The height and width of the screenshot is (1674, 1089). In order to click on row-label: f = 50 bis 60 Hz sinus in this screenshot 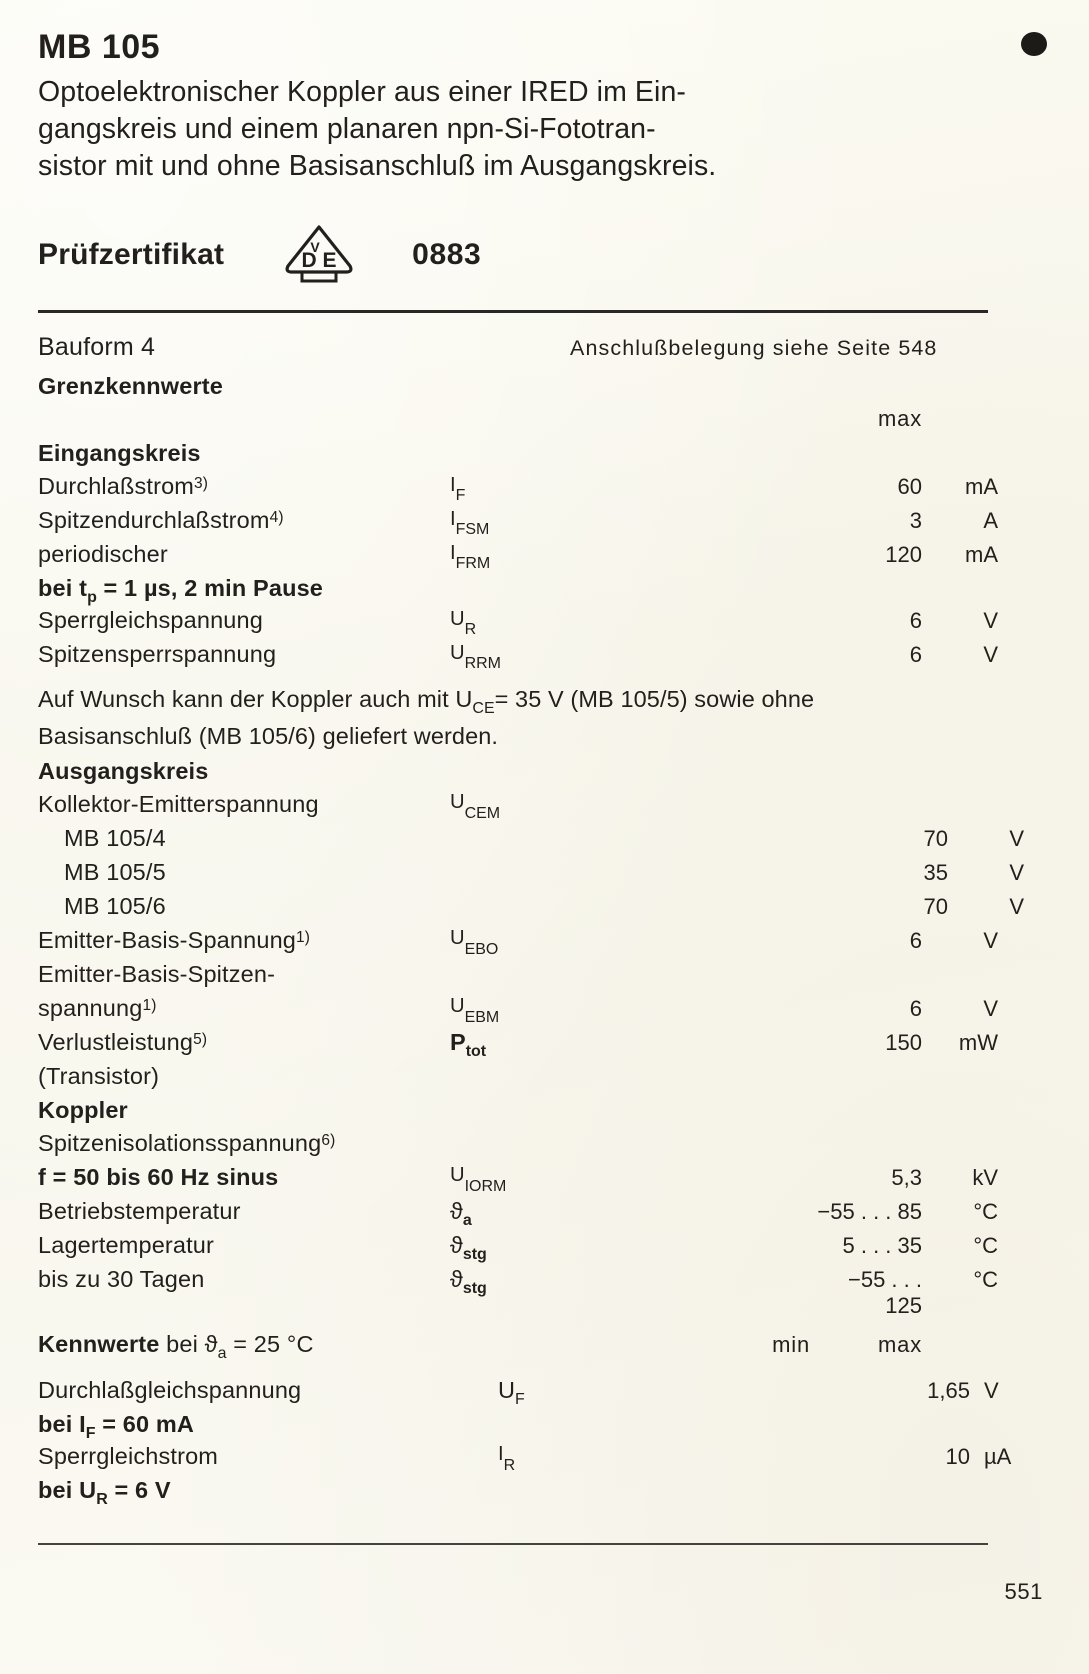, I will do `click(158, 1177)`.